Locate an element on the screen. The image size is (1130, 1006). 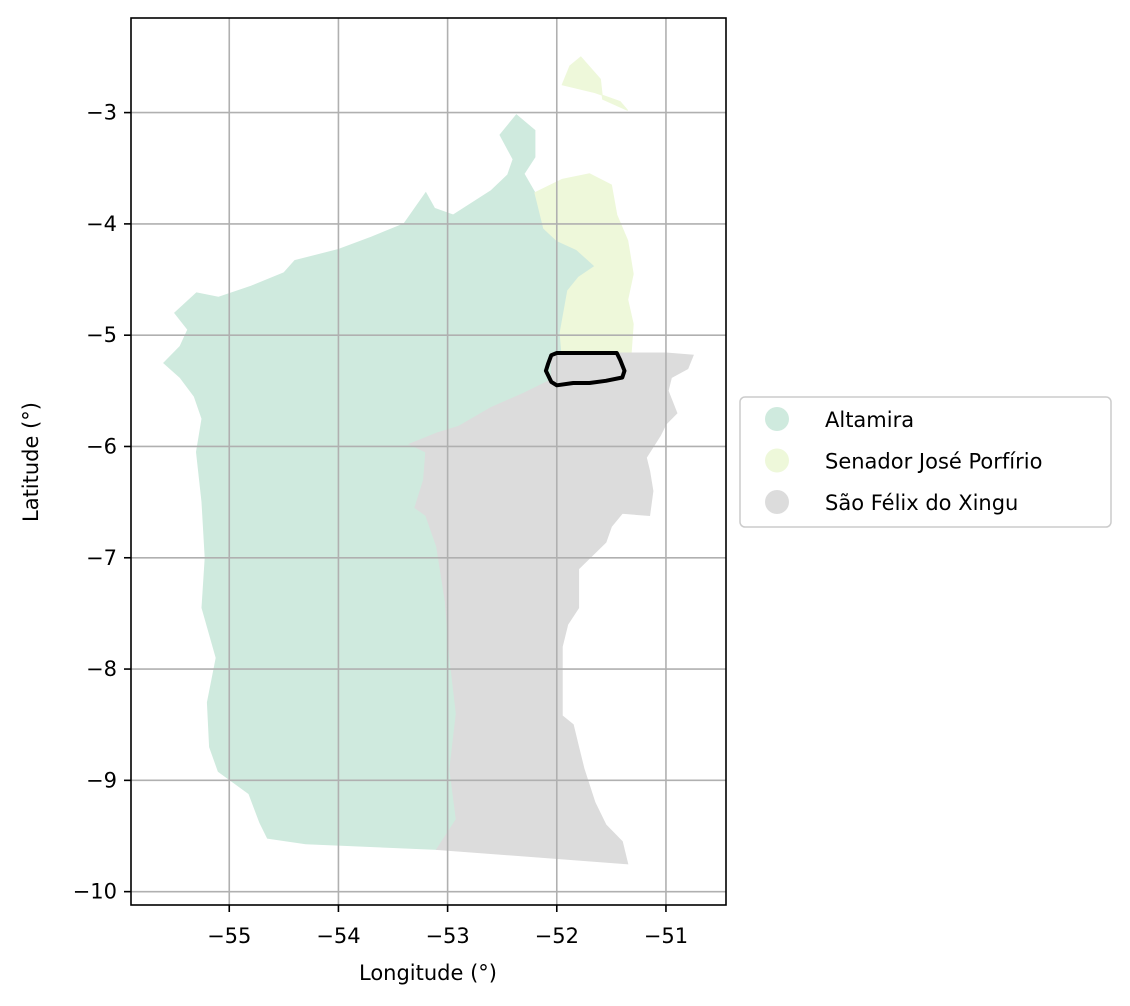
y-tick-label: −7 is located at coordinates (101, 558).